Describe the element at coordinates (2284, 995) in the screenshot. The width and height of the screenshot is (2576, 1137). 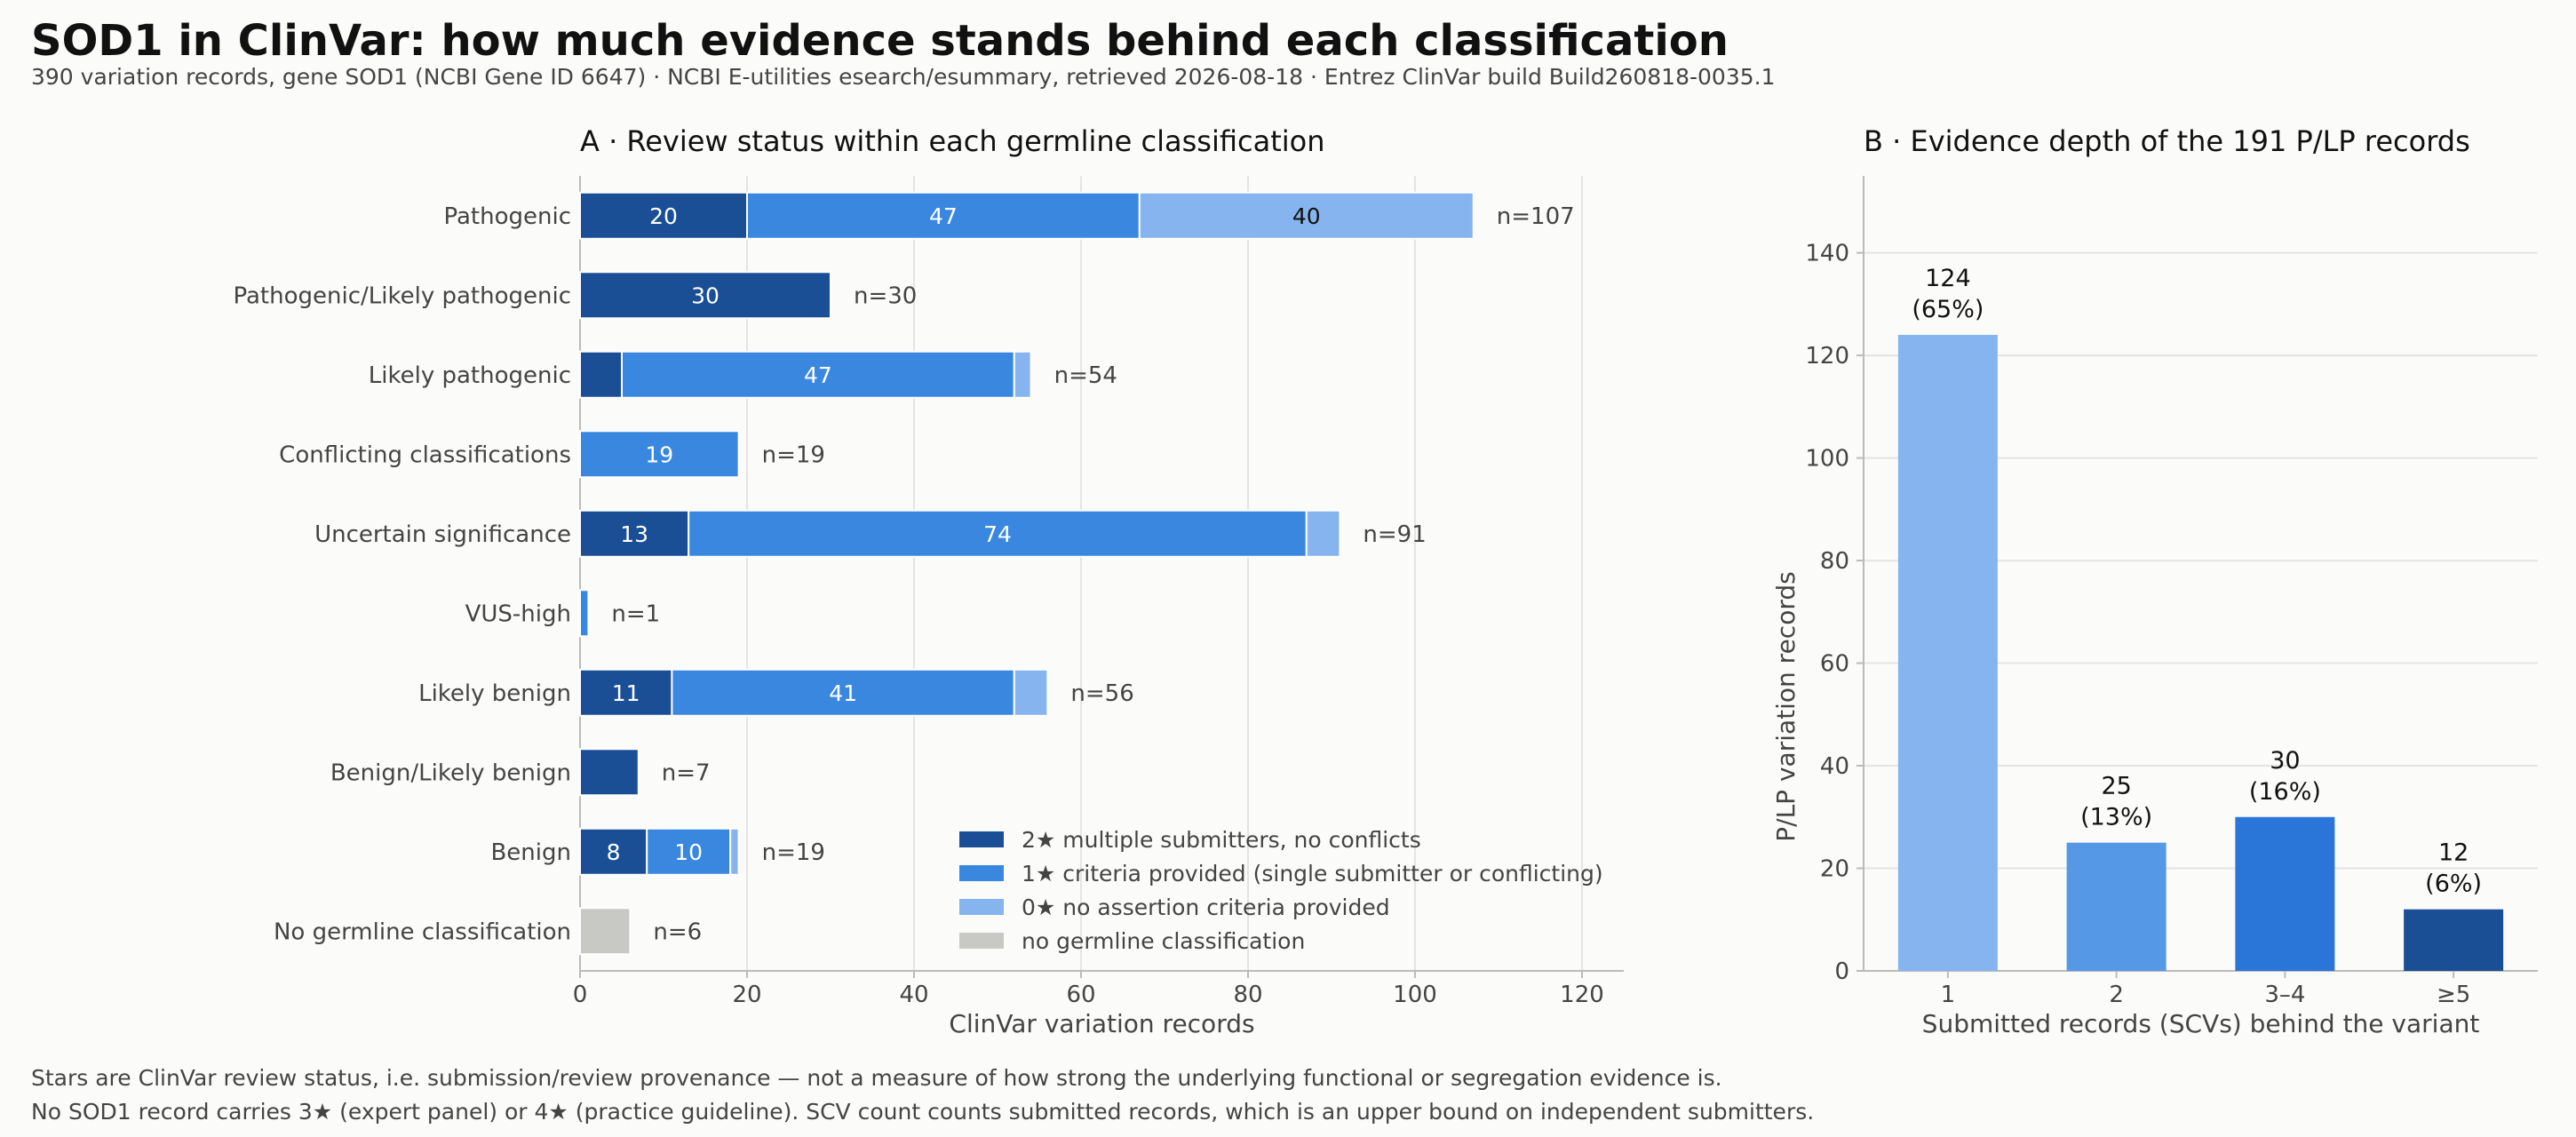
I see `panel-b-category-label: 3–4` at that location.